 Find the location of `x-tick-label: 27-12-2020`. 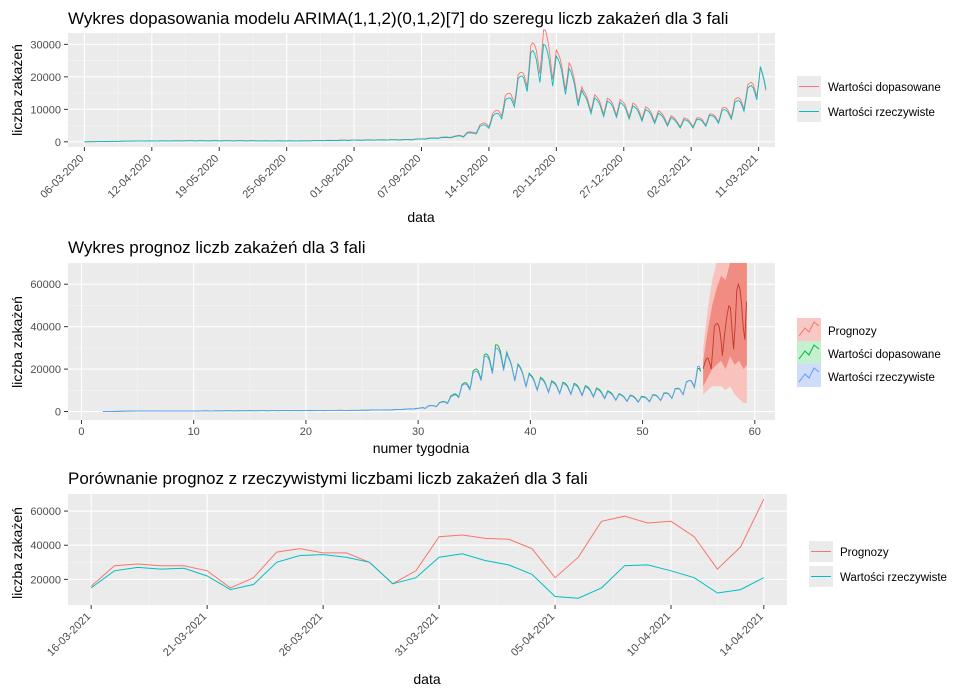

x-tick-label: 27-12-2020 is located at coordinates (602, 177).